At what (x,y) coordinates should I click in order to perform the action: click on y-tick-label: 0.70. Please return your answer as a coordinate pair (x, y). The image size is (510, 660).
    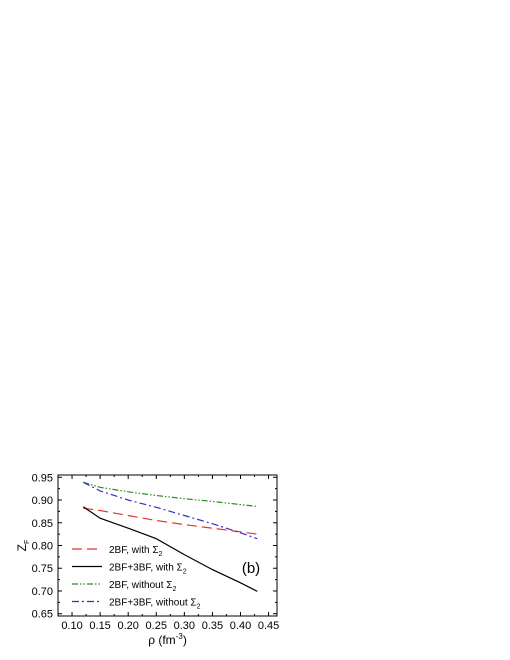
    Looking at the image, I should click on (42, 592).